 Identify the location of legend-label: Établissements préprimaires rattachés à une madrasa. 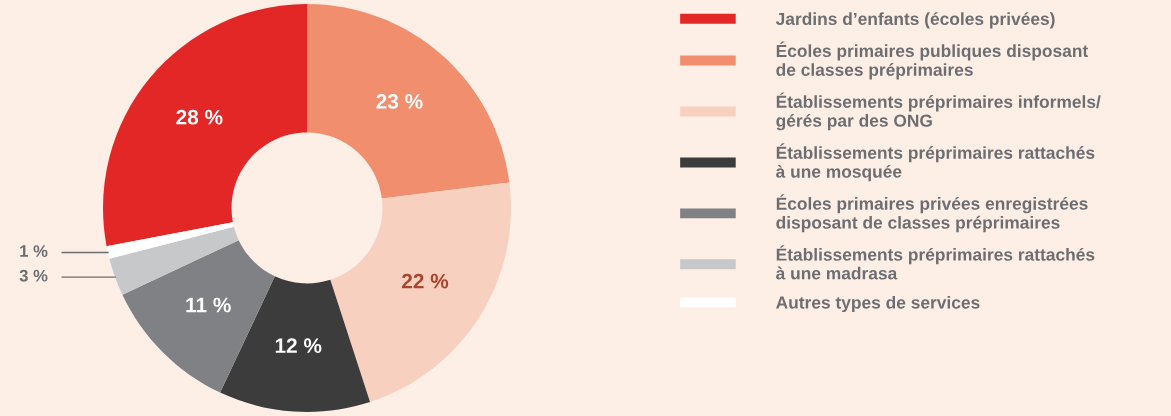
(935, 262).